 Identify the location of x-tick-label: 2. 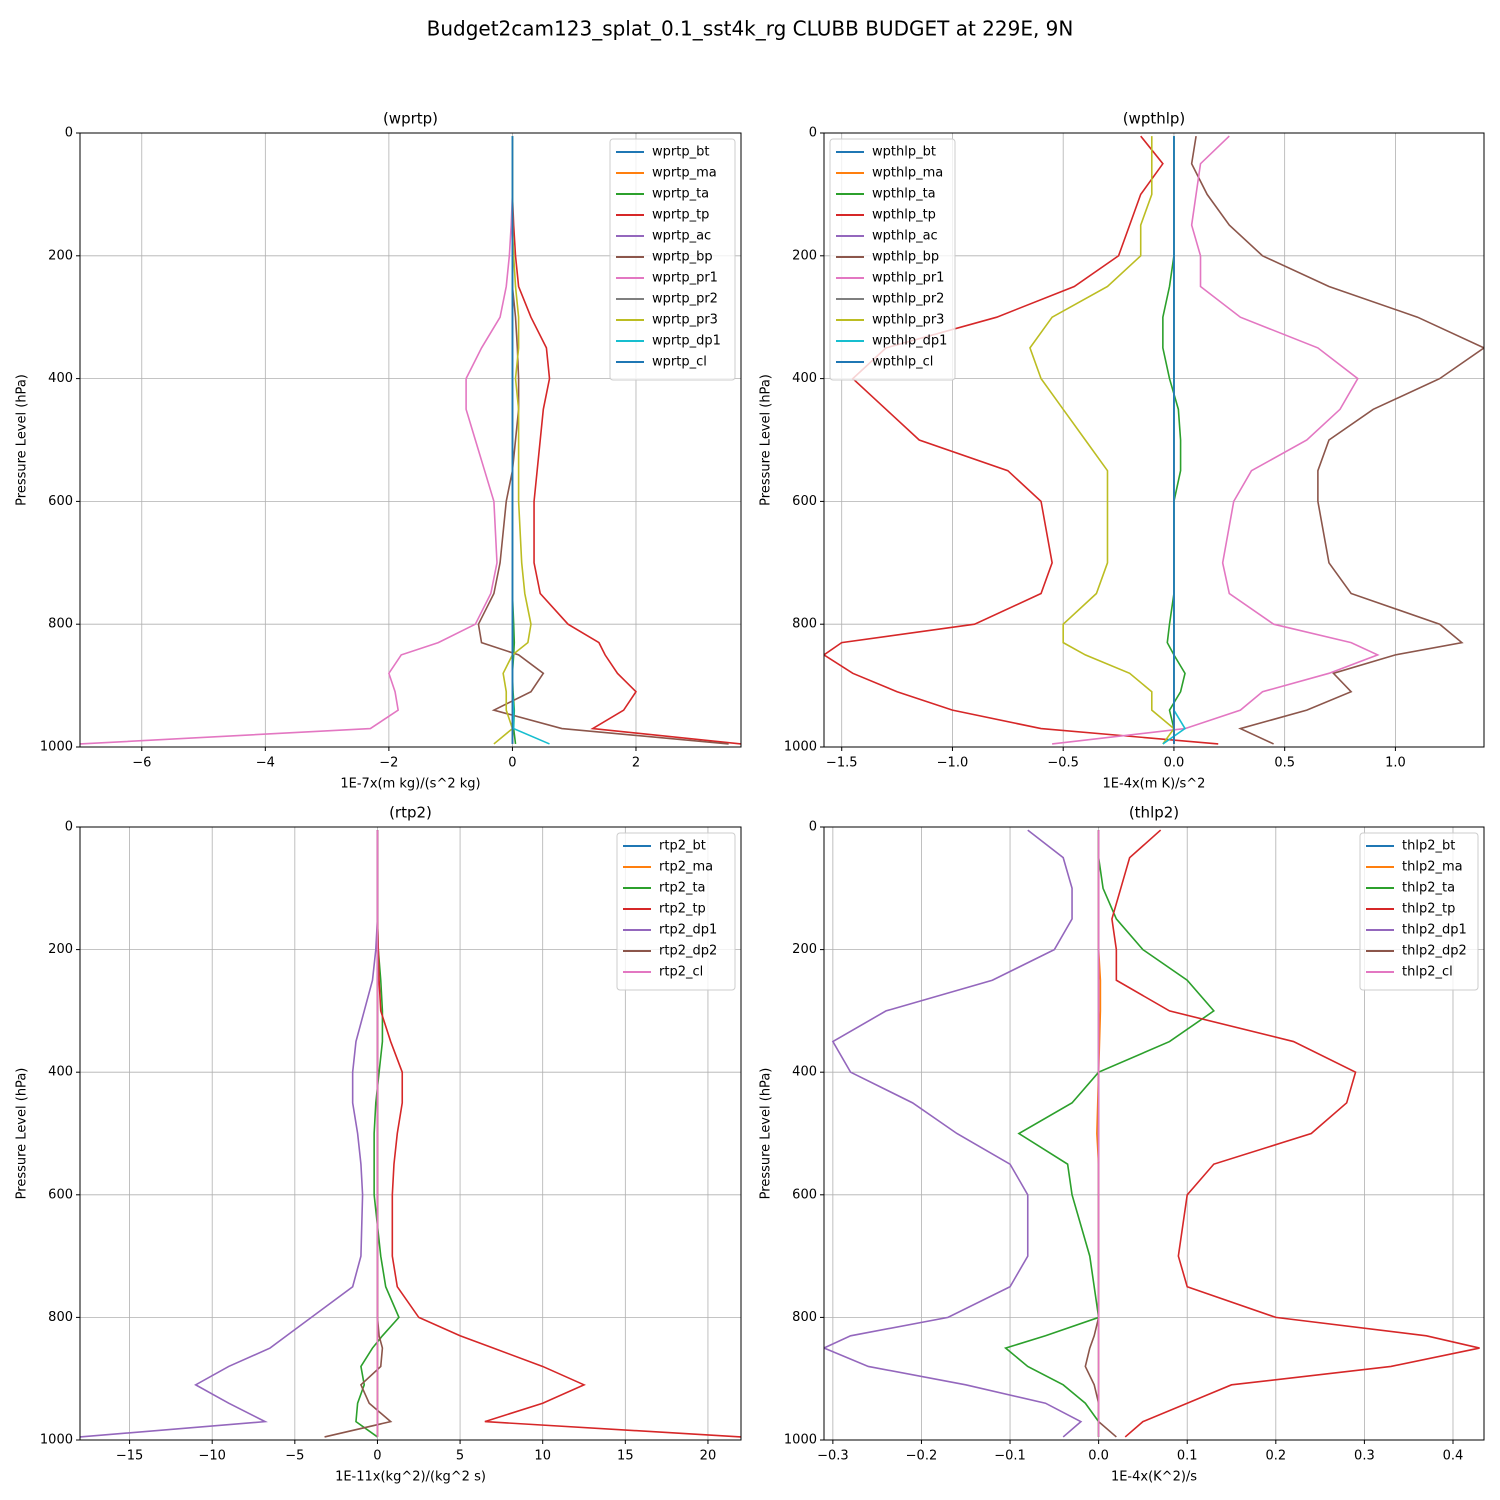
(636, 763).